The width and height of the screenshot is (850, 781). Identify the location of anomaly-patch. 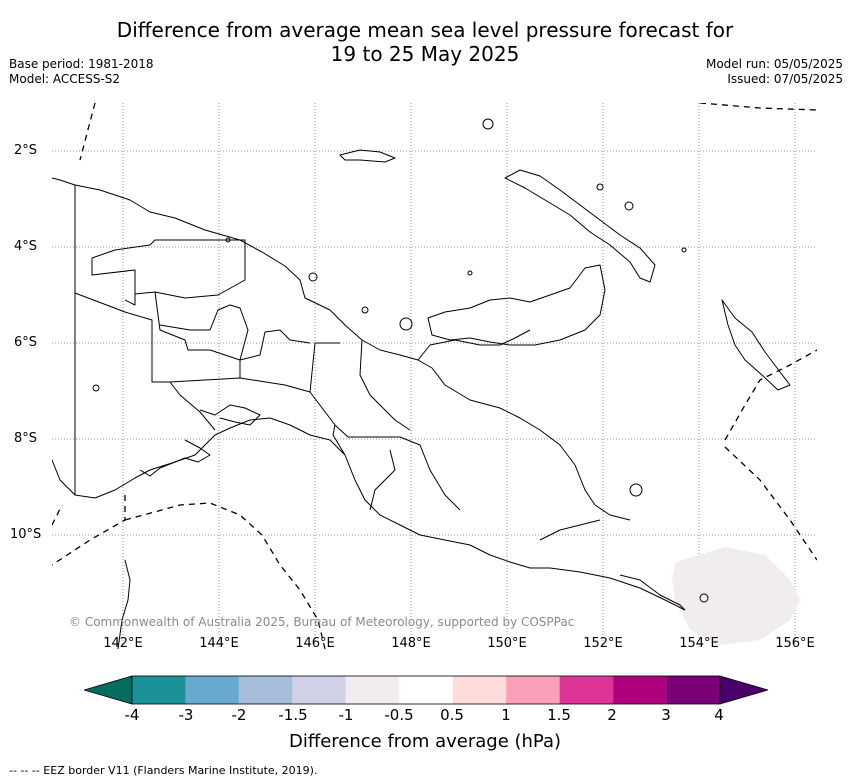
(736, 596).